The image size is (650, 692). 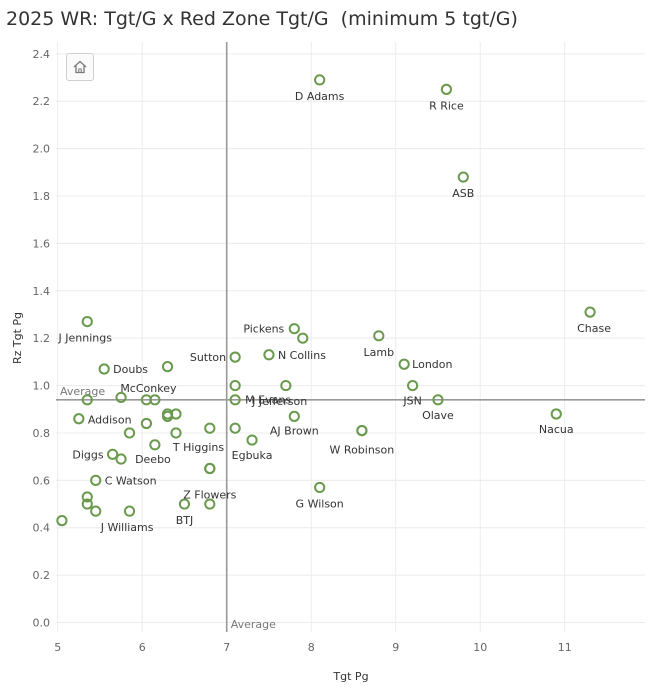 What do you see at coordinates (320, 96) in the screenshot?
I see `point-label: D Adams` at bounding box center [320, 96].